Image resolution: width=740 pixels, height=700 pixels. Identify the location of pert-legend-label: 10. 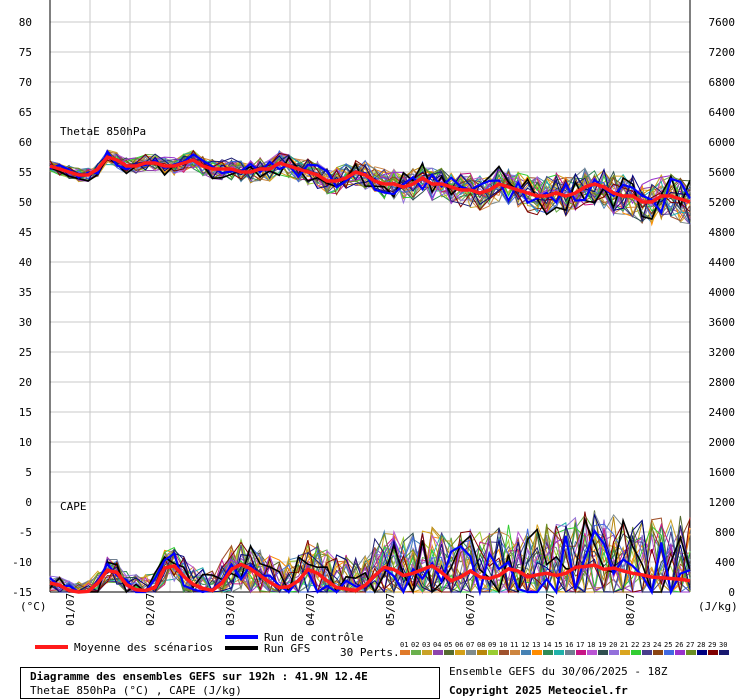
(503, 645).